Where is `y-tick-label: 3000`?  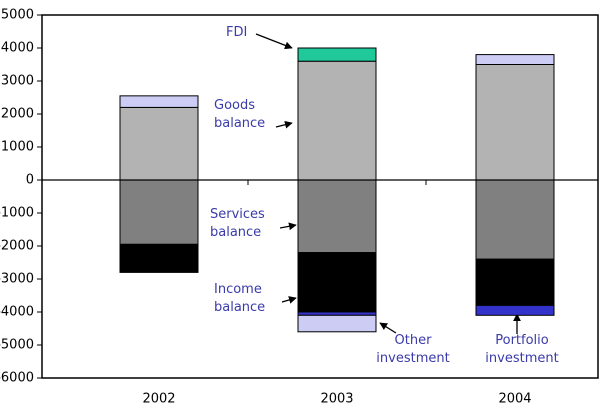
y-tick-label: 3000 is located at coordinates (17, 81).